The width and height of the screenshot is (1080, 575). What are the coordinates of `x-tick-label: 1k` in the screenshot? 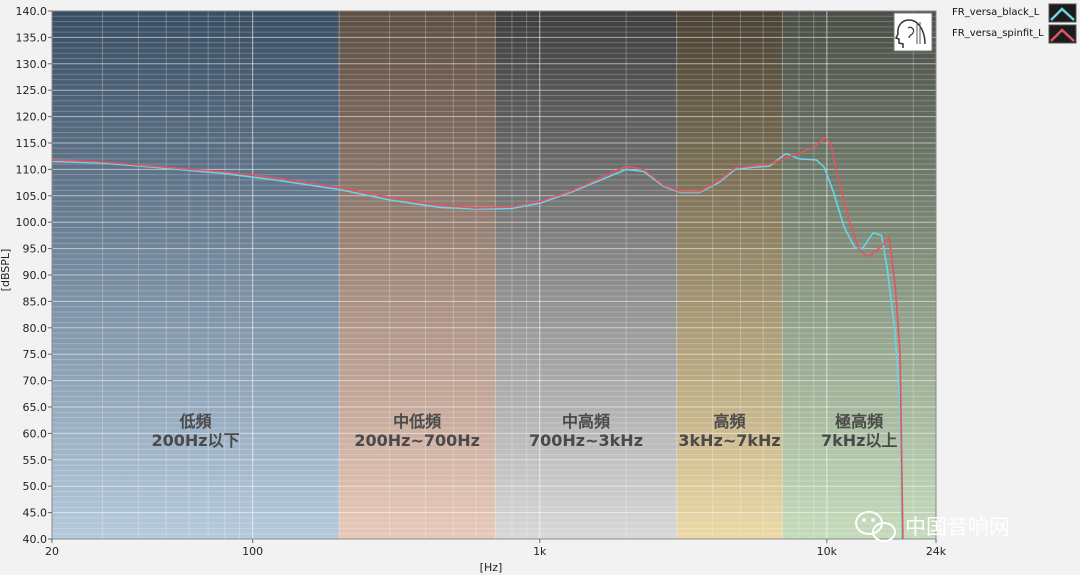 It's located at (540, 551).